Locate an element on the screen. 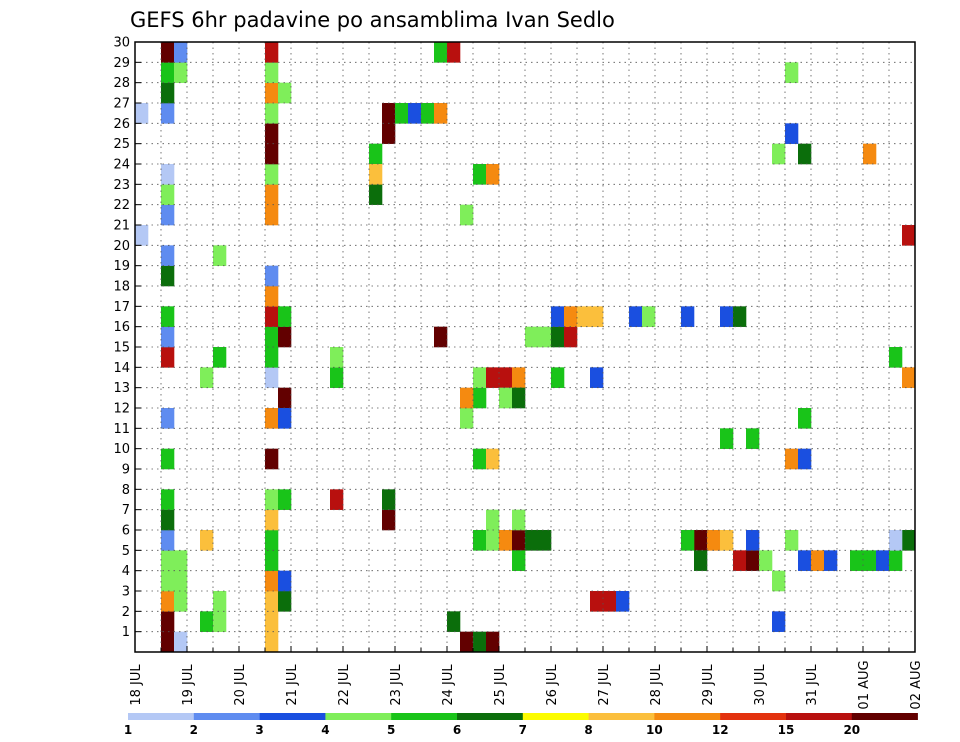  y-tick-label: 5 is located at coordinates (126, 551).